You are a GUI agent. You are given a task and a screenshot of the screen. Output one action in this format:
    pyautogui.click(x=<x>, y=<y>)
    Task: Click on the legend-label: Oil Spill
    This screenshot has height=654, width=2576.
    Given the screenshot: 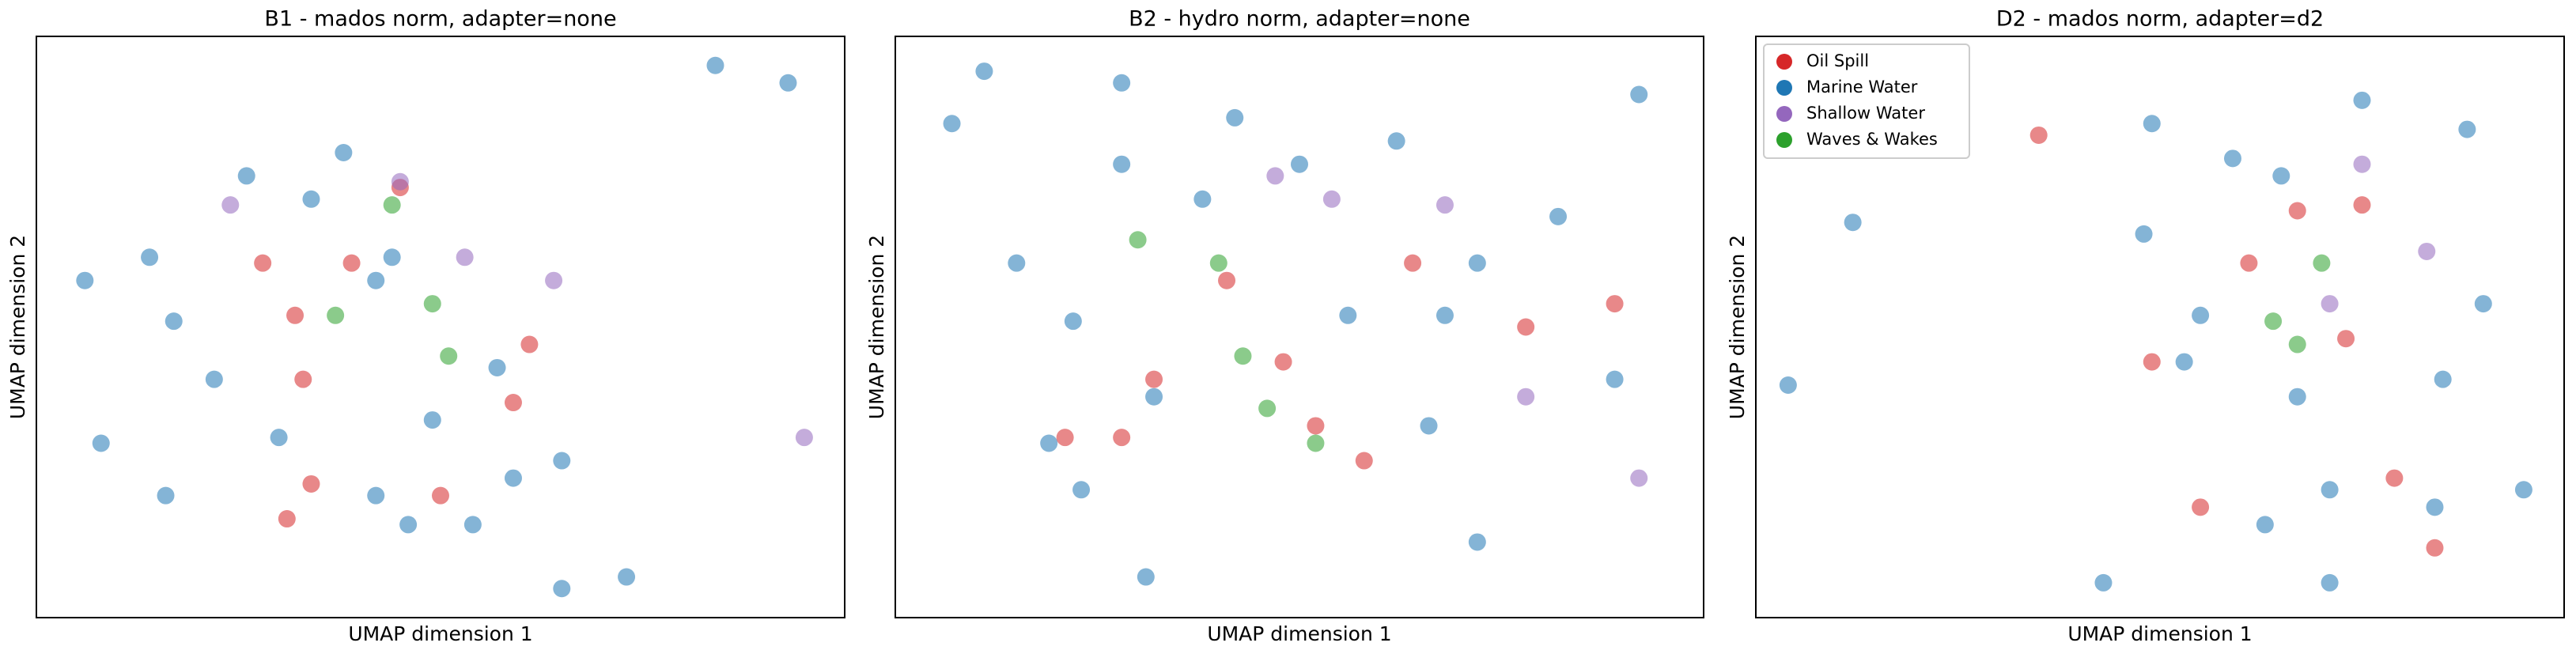 What is the action you would take?
    pyautogui.click(x=1838, y=61)
    